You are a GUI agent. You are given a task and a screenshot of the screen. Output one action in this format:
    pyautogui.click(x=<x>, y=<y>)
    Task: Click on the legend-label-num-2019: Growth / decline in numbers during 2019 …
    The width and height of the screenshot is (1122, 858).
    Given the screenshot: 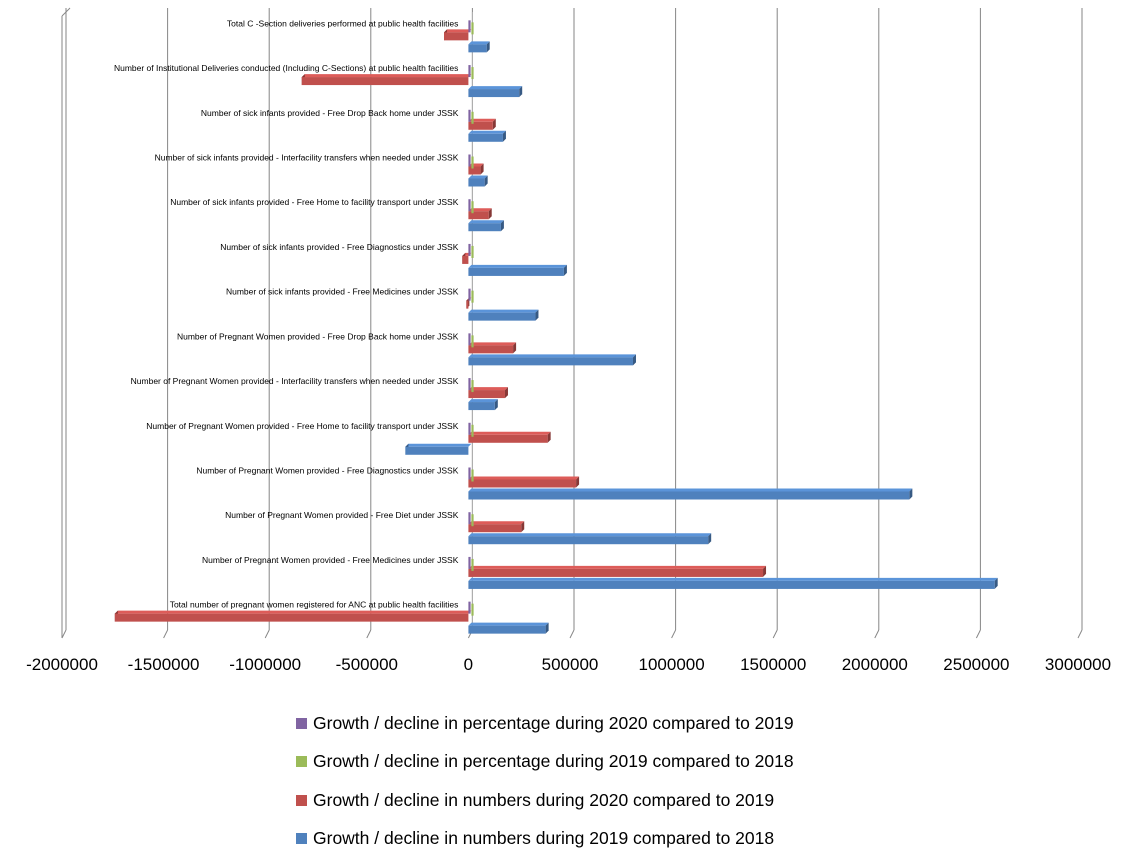 What is the action you would take?
    pyautogui.click(x=543, y=838)
    